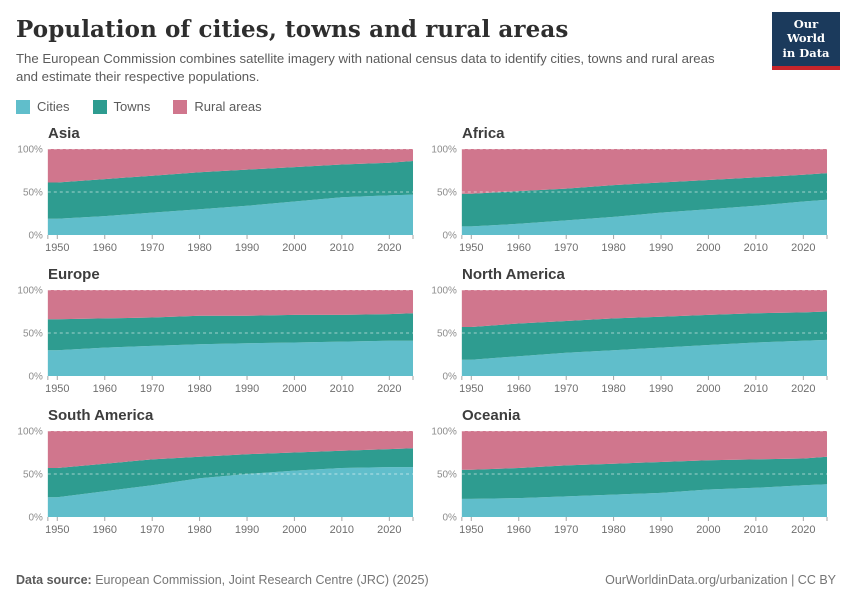 Image resolution: width=850 pixels, height=600 pixels. What do you see at coordinates (53, 107) in the screenshot?
I see `legend-label: Cities` at bounding box center [53, 107].